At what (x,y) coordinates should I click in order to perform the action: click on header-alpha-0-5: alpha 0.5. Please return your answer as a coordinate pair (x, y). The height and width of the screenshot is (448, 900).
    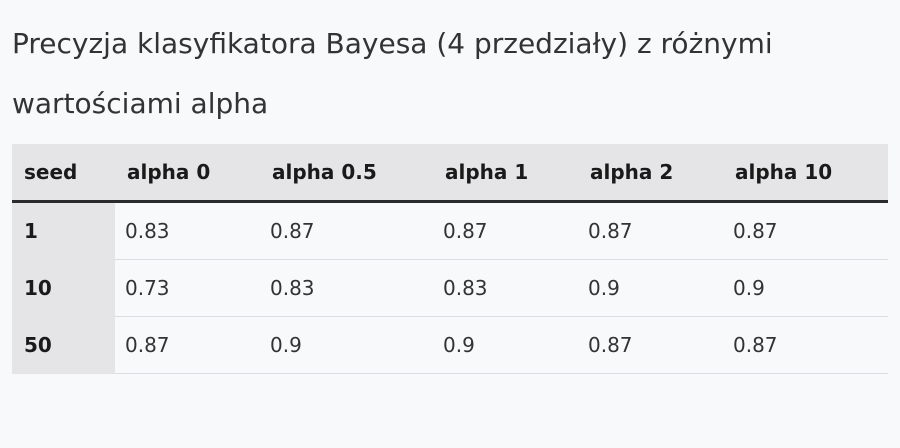
    Looking at the image, I should click on (346, 173).